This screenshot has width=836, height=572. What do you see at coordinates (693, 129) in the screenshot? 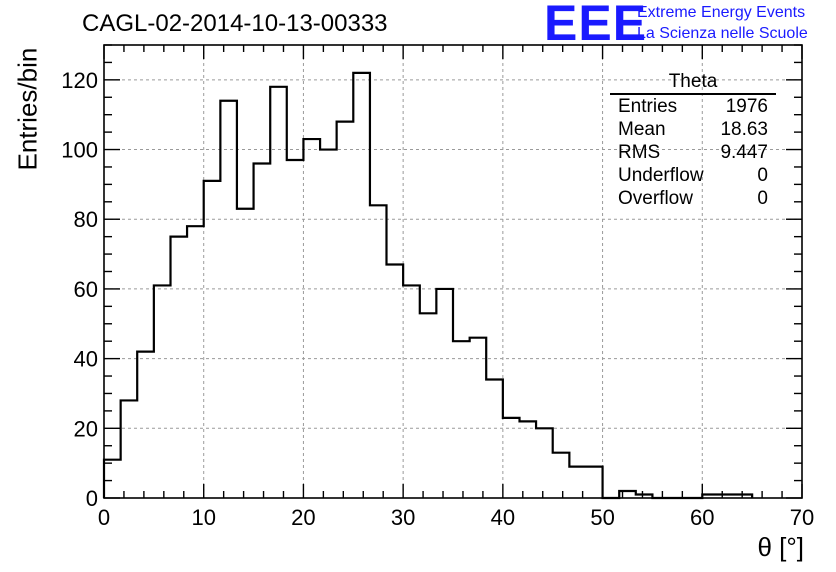
I see `stats-row-mean: Mean 18.63` at bounding box center [693, 129].